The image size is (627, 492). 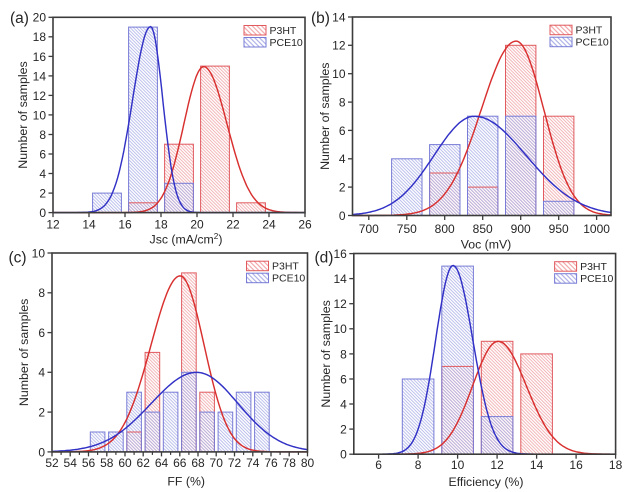 What do you see at coordinates (445, 229) in the screenshot?
I see `svg-text: 800` at bounding box center [445, 229].